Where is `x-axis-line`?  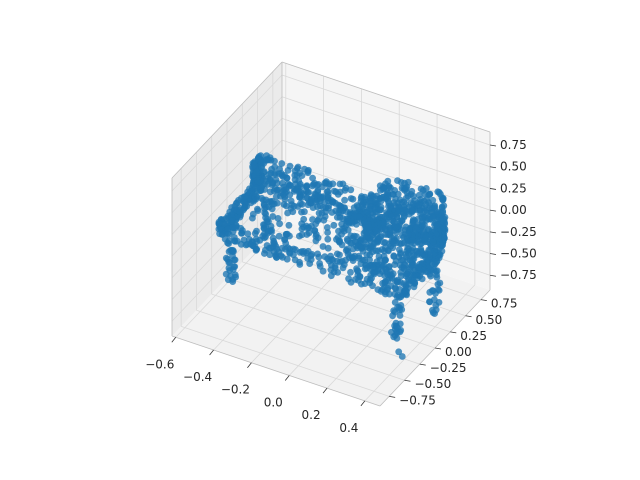
x-axis-line is located at coordinates (276, 371).